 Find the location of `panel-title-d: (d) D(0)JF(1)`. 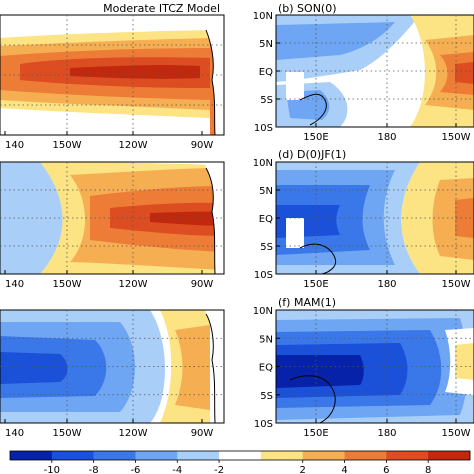

panel-title-d: (d) D(0)JF(1) is located at coordinates (312, 154).